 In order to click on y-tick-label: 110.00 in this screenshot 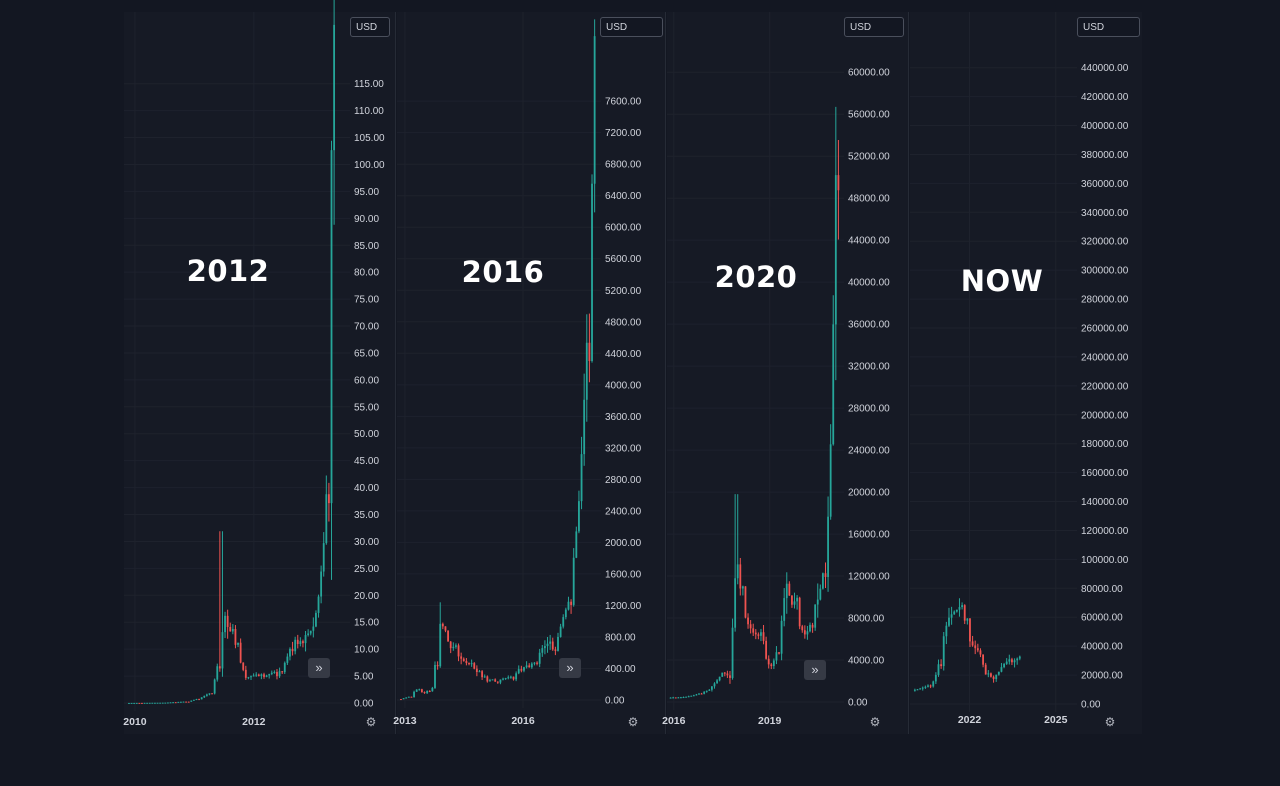, I will do `click(369, 111)`.